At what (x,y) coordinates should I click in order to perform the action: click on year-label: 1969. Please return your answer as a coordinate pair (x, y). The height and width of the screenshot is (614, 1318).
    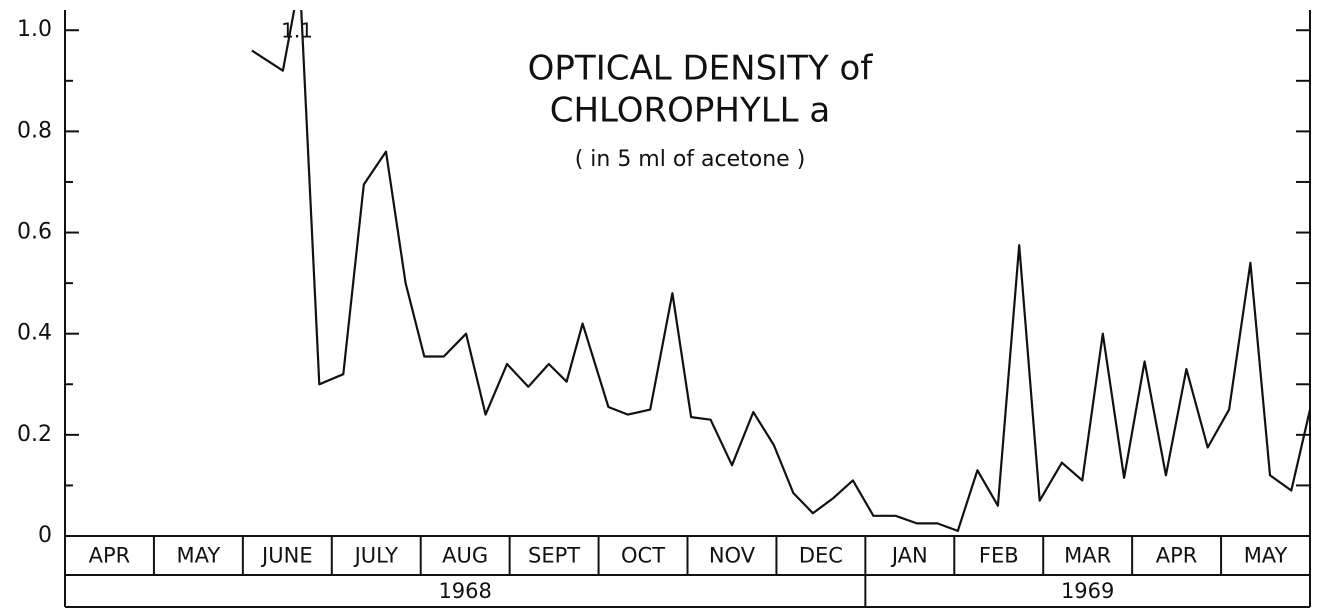
    Looking at the image, I should click on (1087, 591).